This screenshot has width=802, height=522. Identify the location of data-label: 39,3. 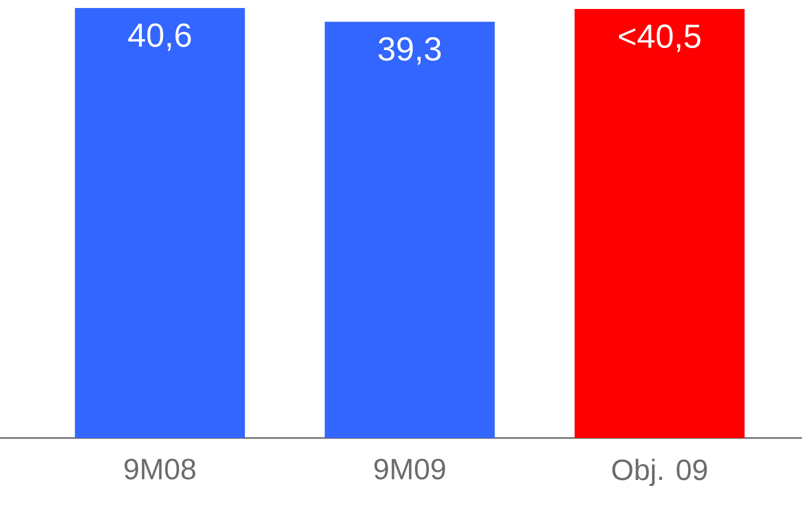
(409, 51).